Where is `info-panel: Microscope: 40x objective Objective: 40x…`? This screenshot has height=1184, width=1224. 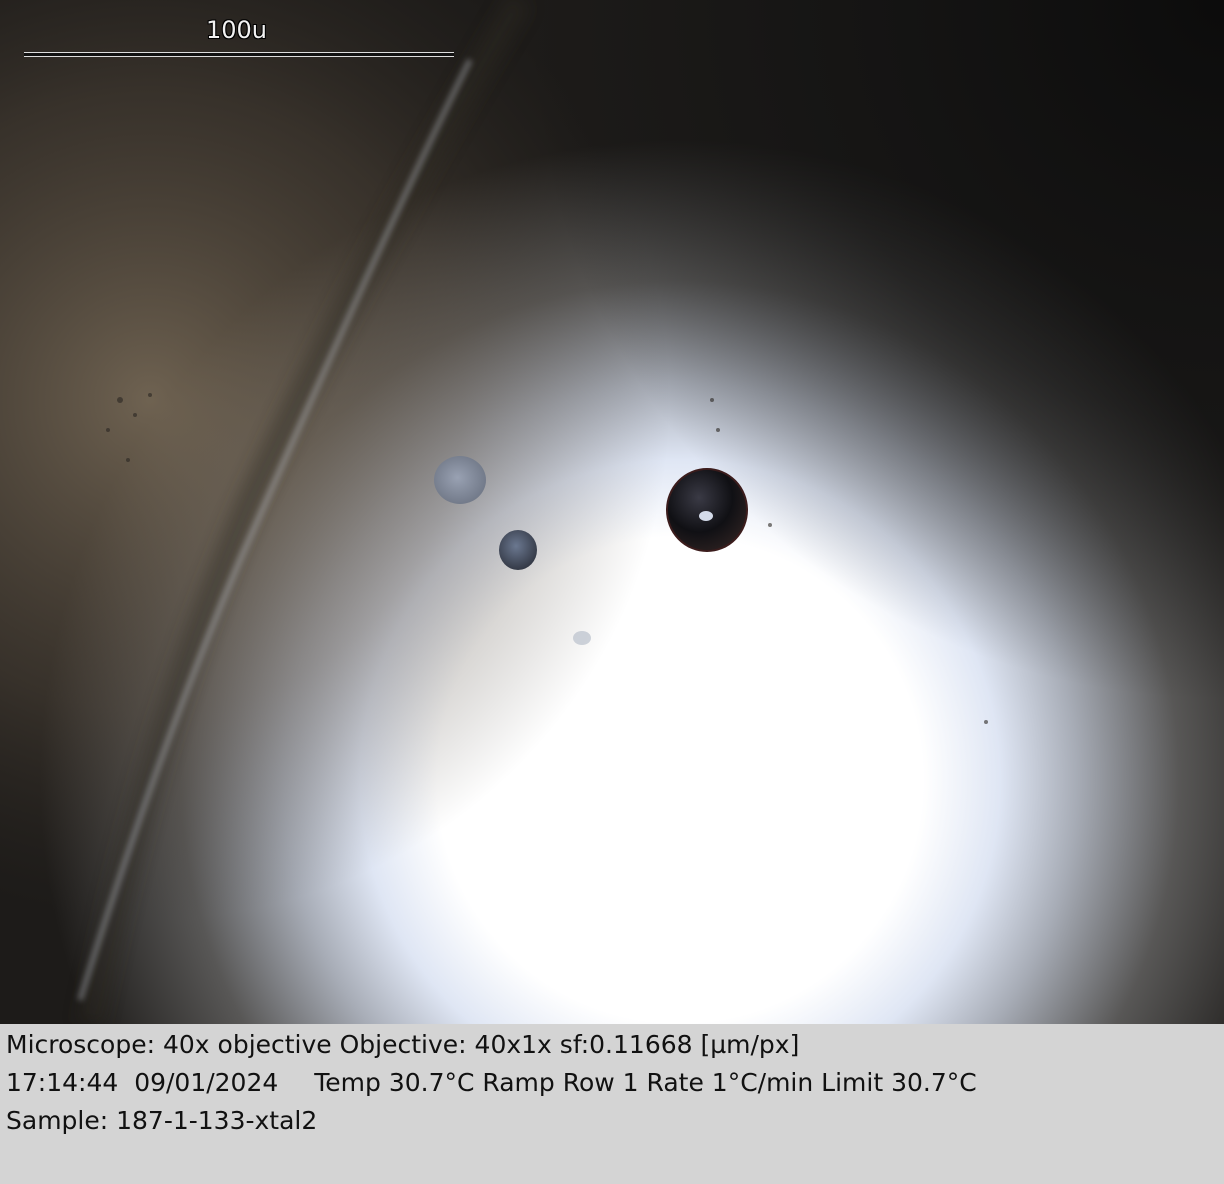
info-panel: Microscope: 40x objective Objective: 40x… is located at coordinates (612, 1104).